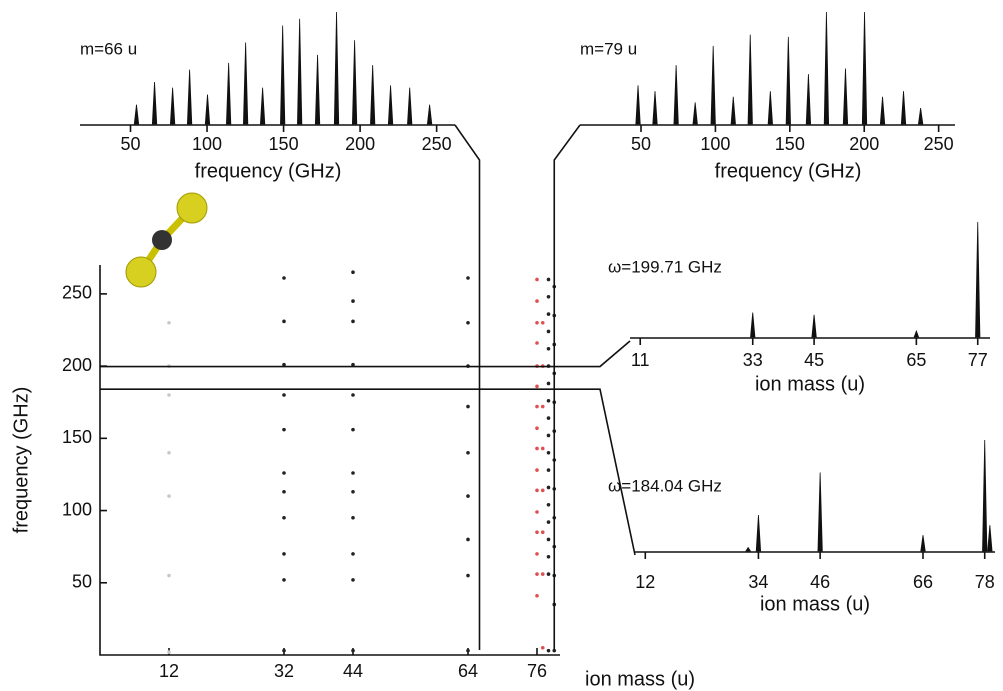 This screenshot has height=691, width=1003. What do you see at coordinates (77, 293) in the screenshot?
I see `y-tick-label: 250` at bounding box center [77, 293].